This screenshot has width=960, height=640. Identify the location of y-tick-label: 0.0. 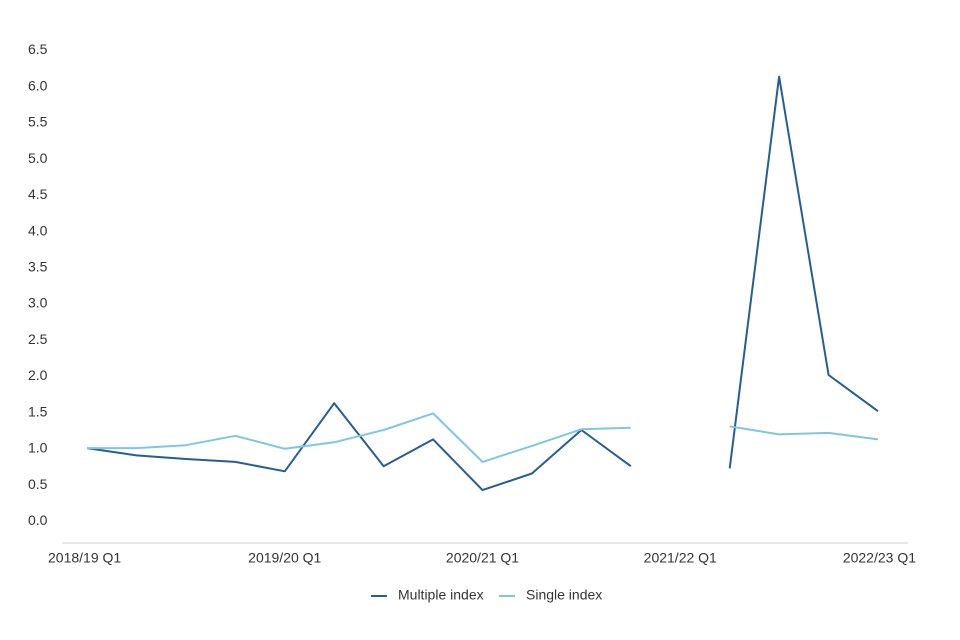
(38, 520).